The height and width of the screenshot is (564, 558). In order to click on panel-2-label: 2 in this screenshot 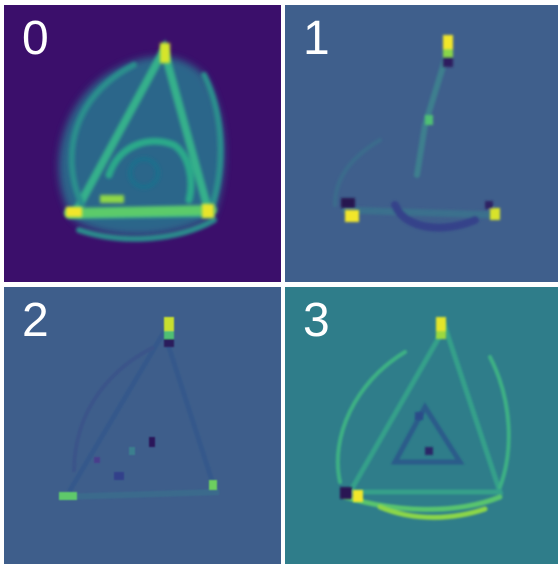, I will do `click(35, 320)`.